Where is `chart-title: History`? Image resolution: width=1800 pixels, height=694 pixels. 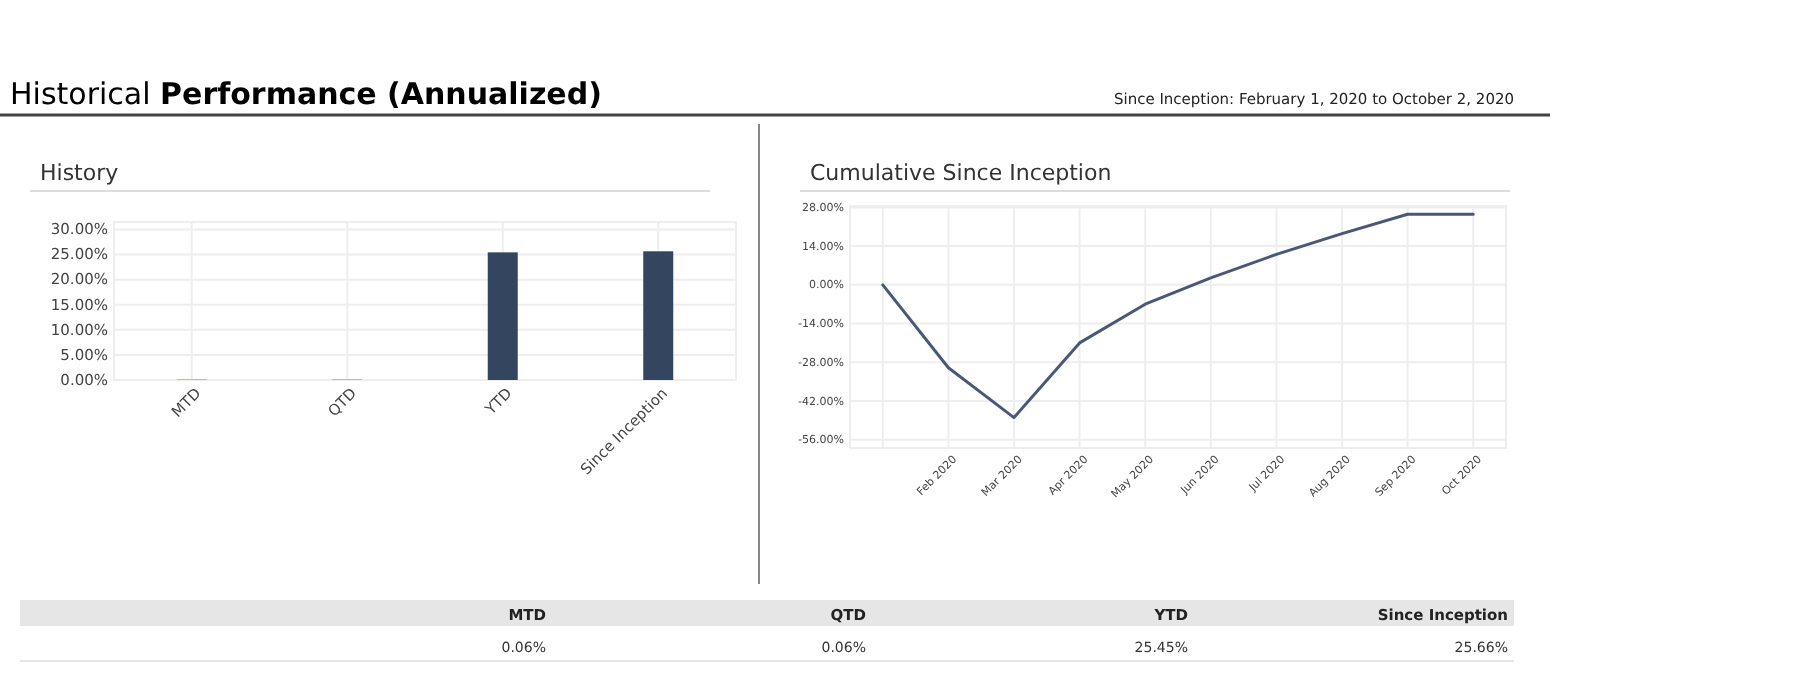 chart-title: History is located at coordinates (80, 173).